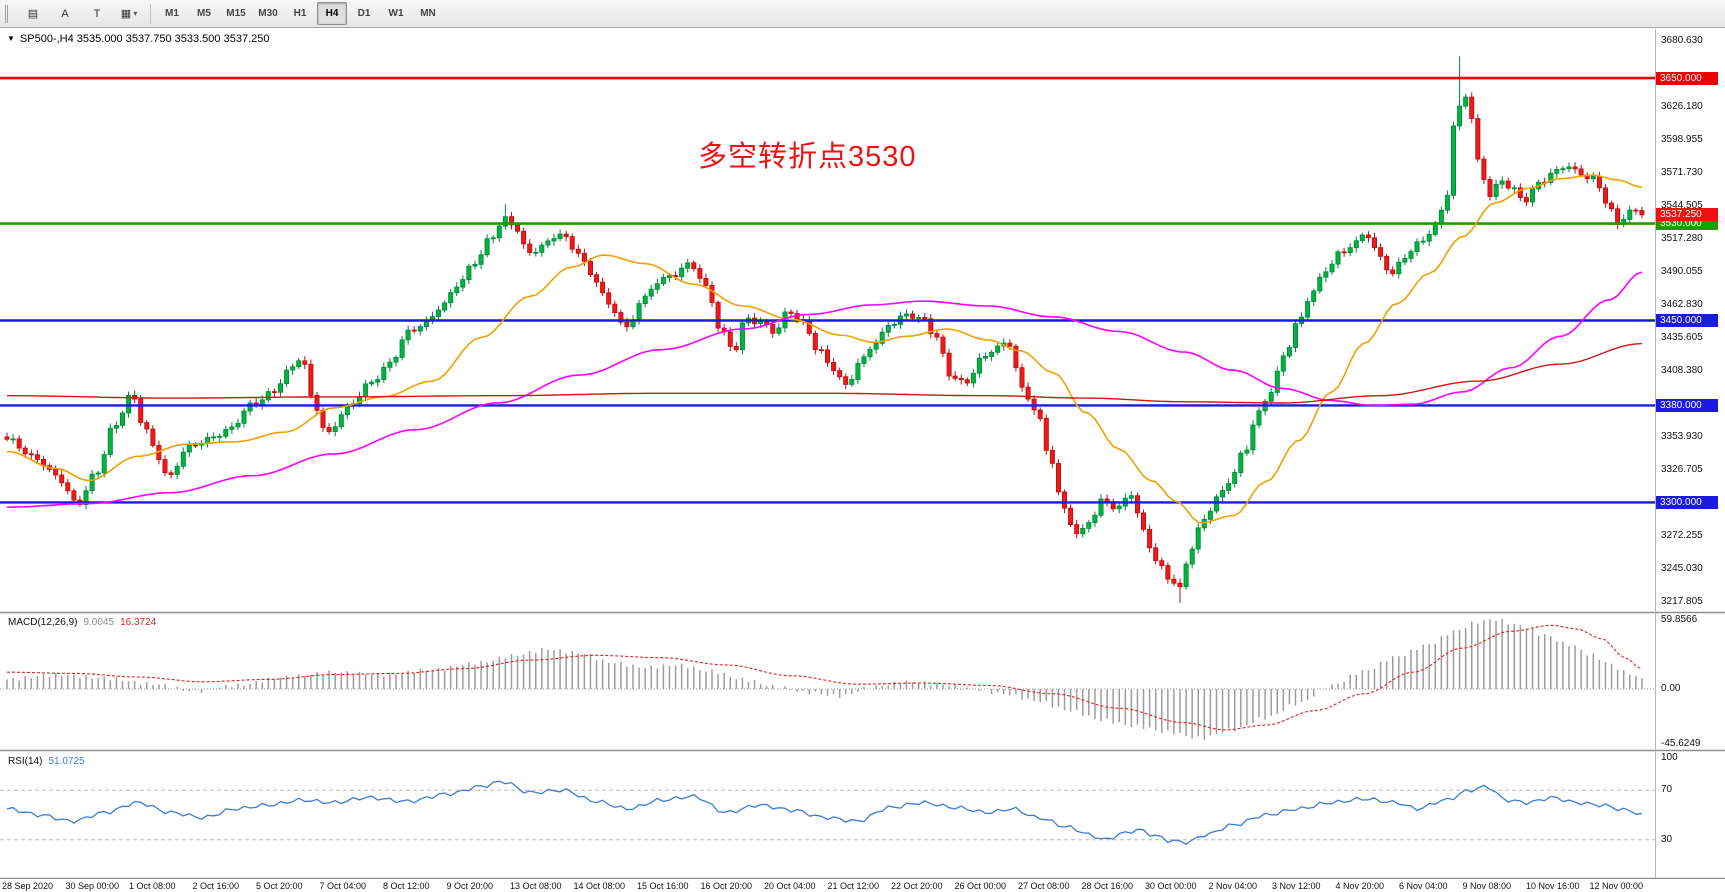 This screenshot has width=1725, height=892. Describe the element at coordinates (536, 886) in the screenshot. I see `time-axis-label: 13 Oct 08:00` at that location.